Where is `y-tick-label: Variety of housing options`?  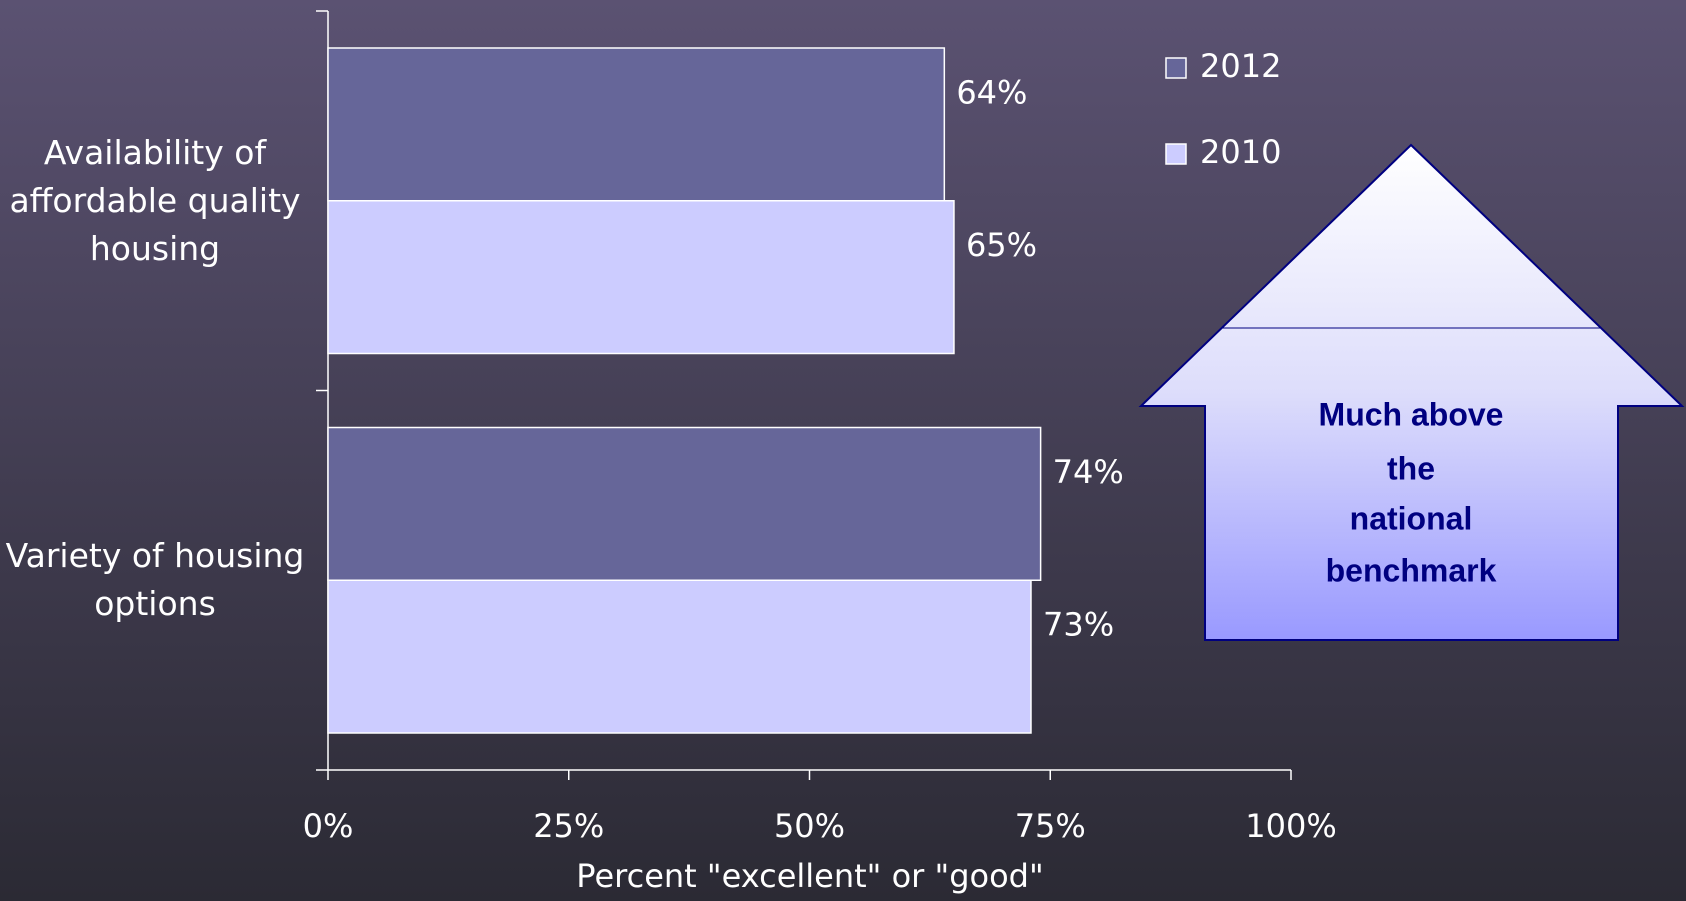 y-tick-label: Variety of housing options is located at coordinates (155, 580).